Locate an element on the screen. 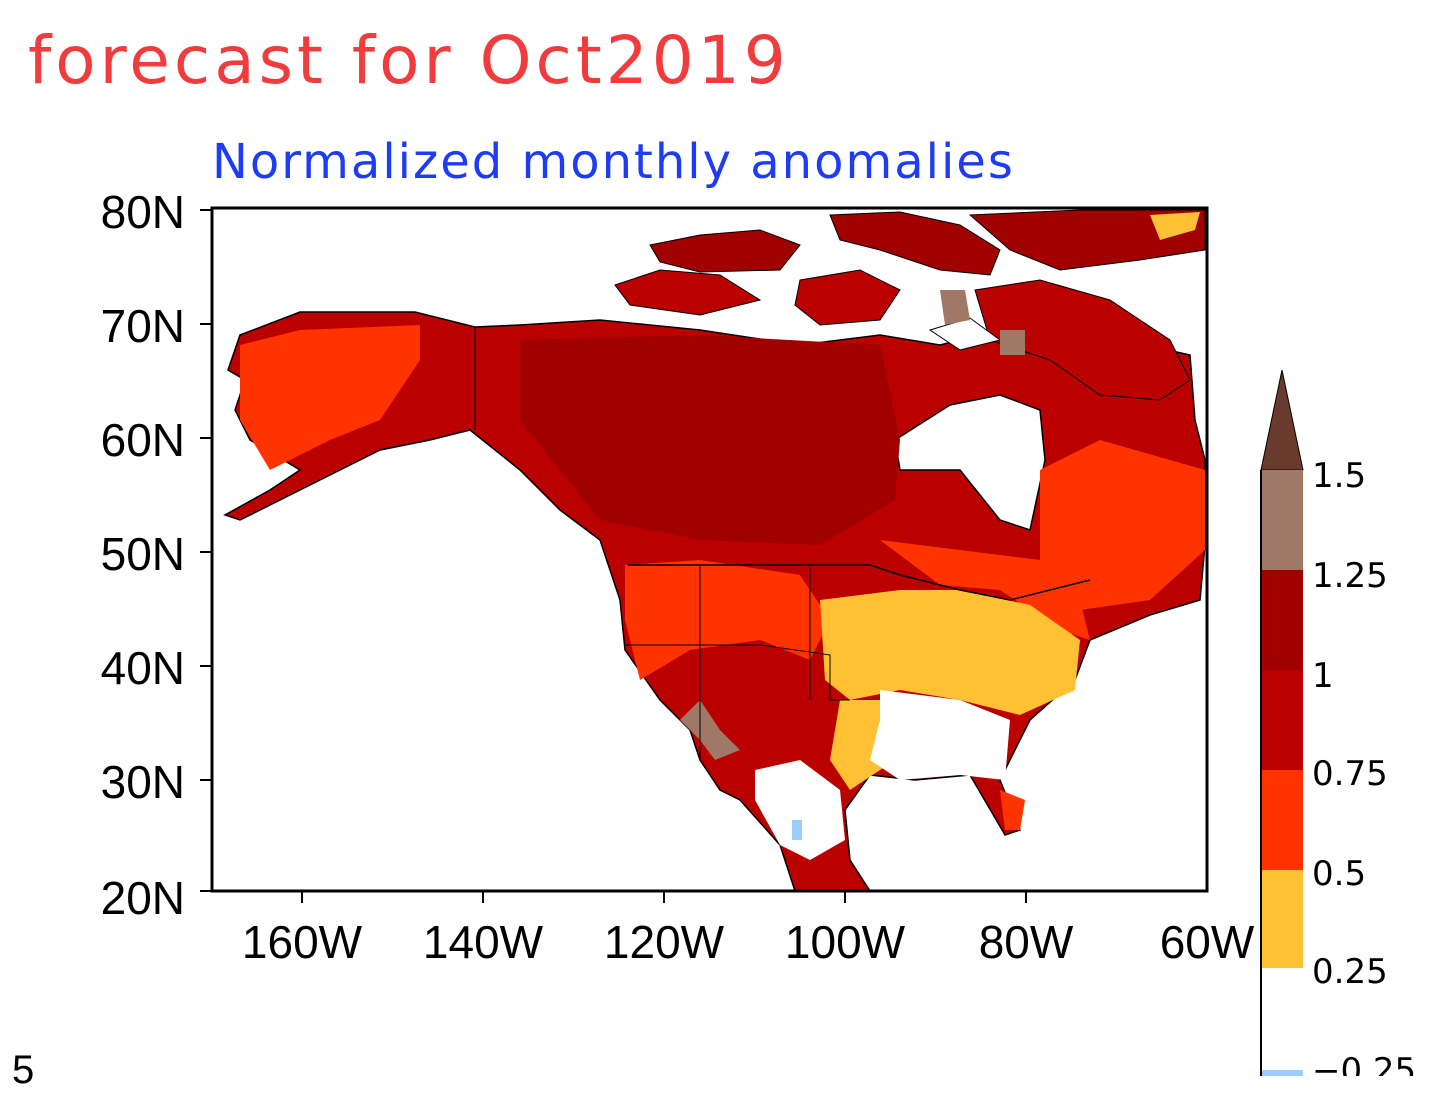 The height and width of the screenshot is (1093, 1440). lon-label: 60W is located at coordinates (1207, 942).